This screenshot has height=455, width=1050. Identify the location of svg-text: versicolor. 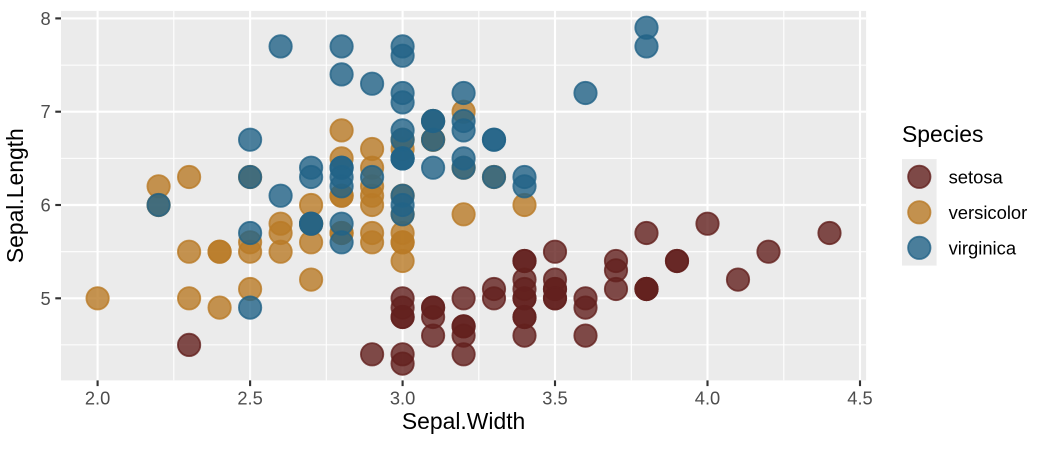
(988, 212).